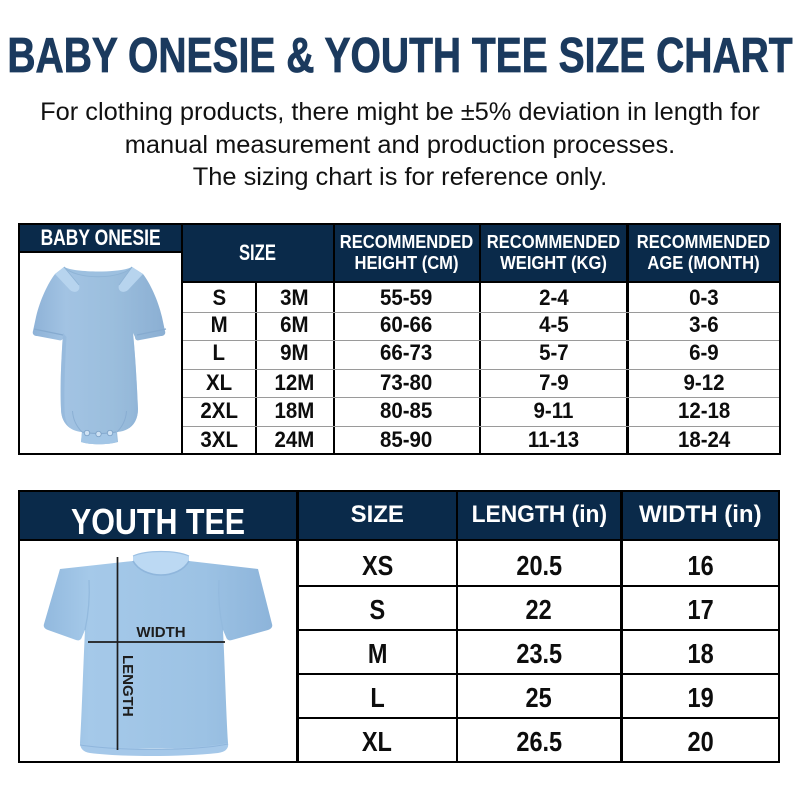 The width and height of the screenshot is (800, 800). Describe the element at coordinates (127, 686) in the screenshot. I see `svg-text: LENGTH` at that location.